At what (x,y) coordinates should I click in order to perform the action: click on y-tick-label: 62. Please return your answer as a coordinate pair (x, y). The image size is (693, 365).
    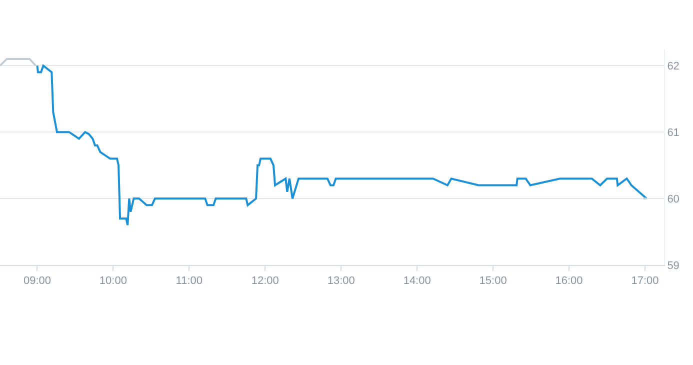
    Looking at the image, I should click on (673, 66).